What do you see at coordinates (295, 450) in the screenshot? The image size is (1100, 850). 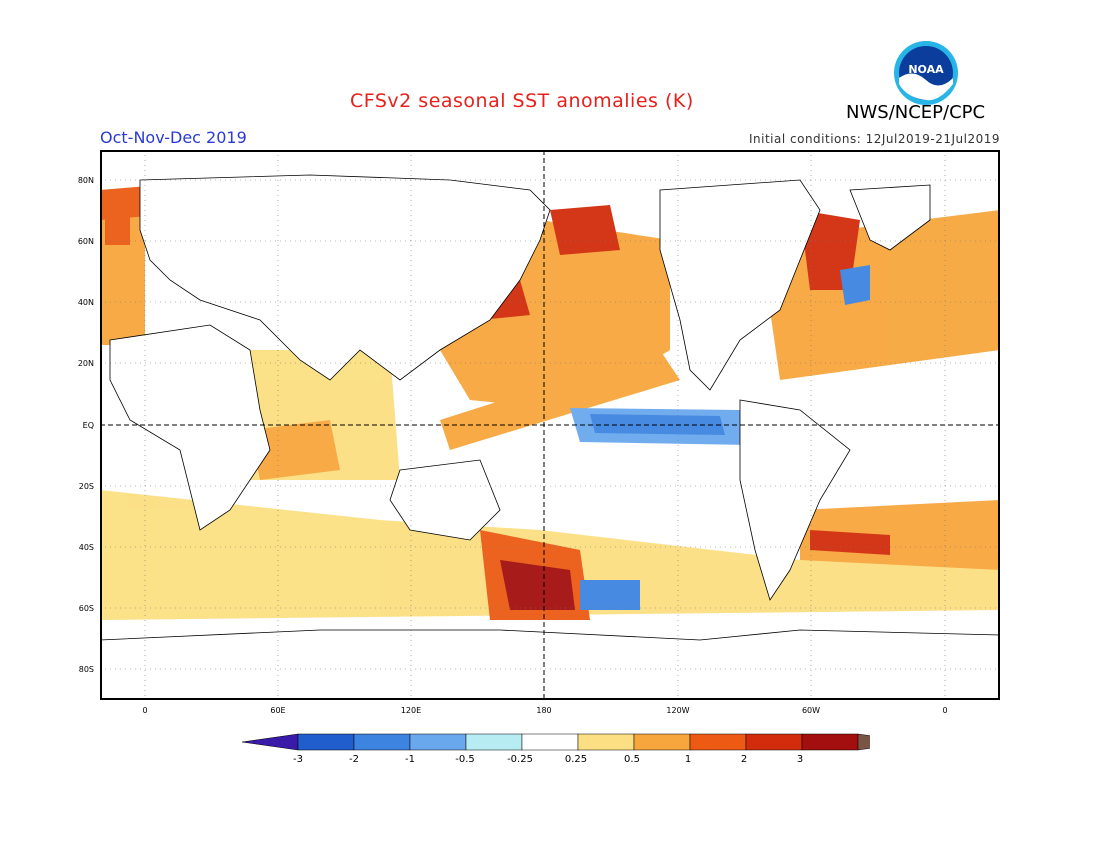 I see `anomaly-patch-indian-ocean-core` at bounding box center [295, 450].